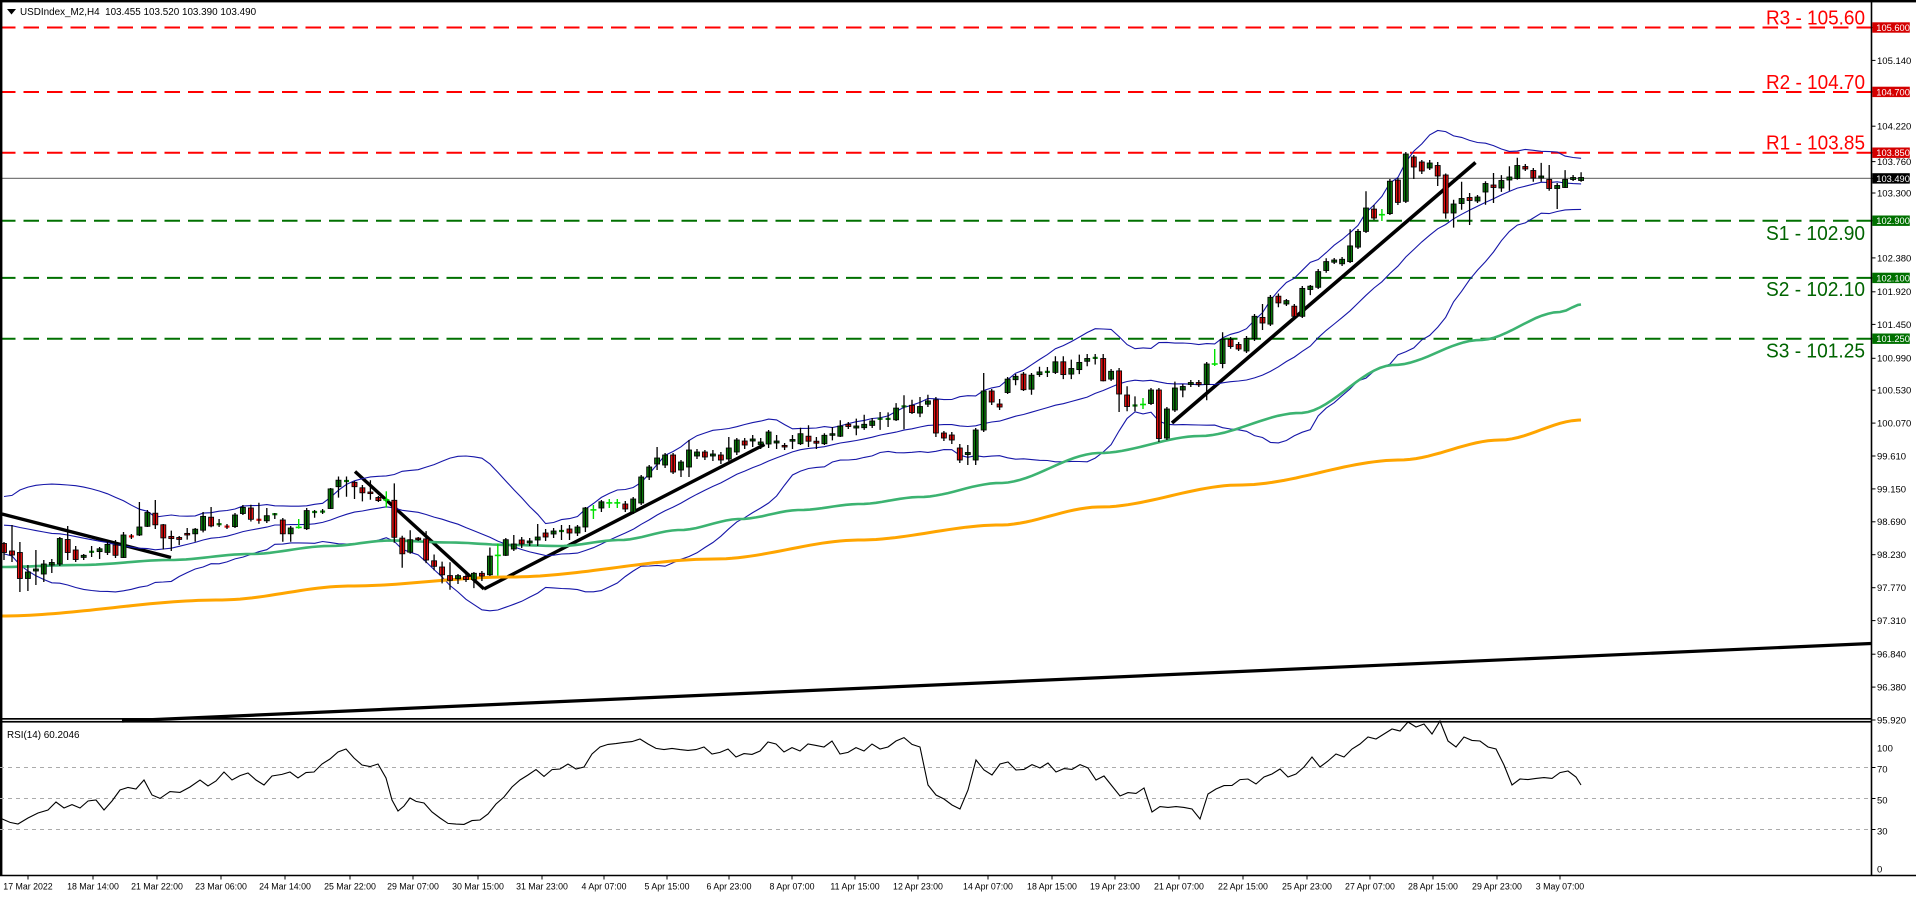 This screenshot has width=1916, height=901. Describe the element at coordinates (1882, 769) in the screenshot. I see `svg-text: 70` at that location.